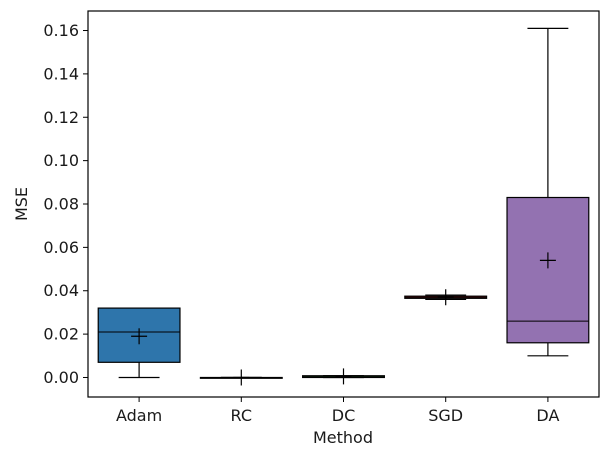  I want to click on x-tick-label: DC, so click(344, 415).